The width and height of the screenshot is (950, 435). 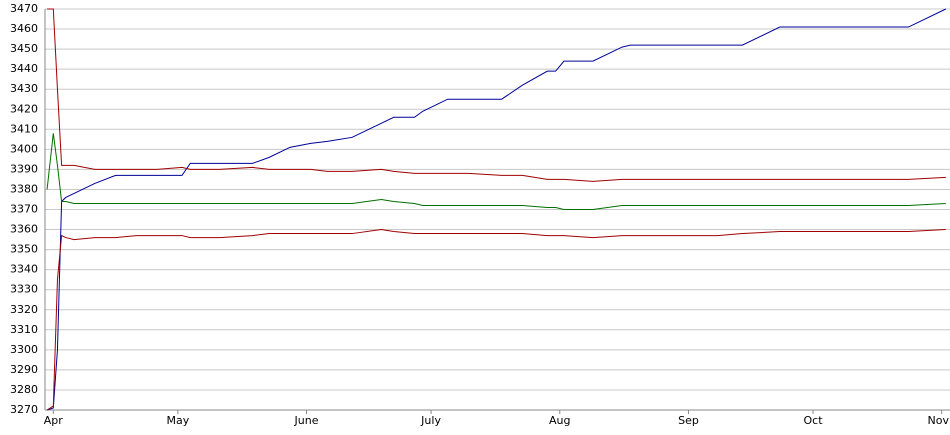 I want to click on x-tick-label: July, so click(x=430, y=420).